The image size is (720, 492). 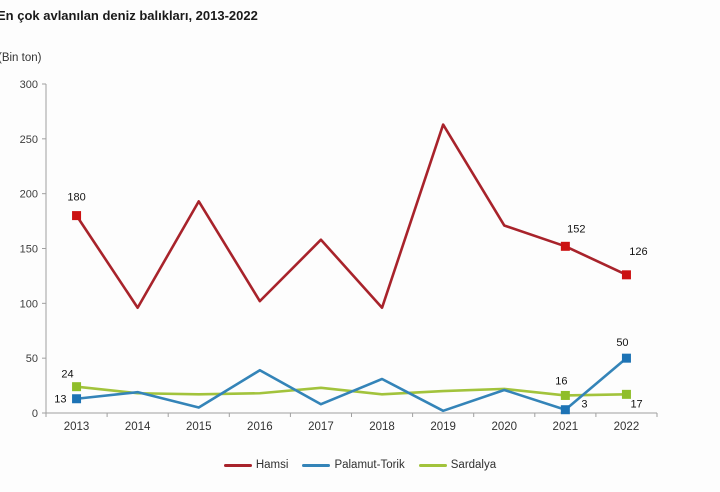 What do you see at coordinates (76, 198) in the screenshot?
I see `value-label-hamsi: 180` at bounding box center [76, 198].